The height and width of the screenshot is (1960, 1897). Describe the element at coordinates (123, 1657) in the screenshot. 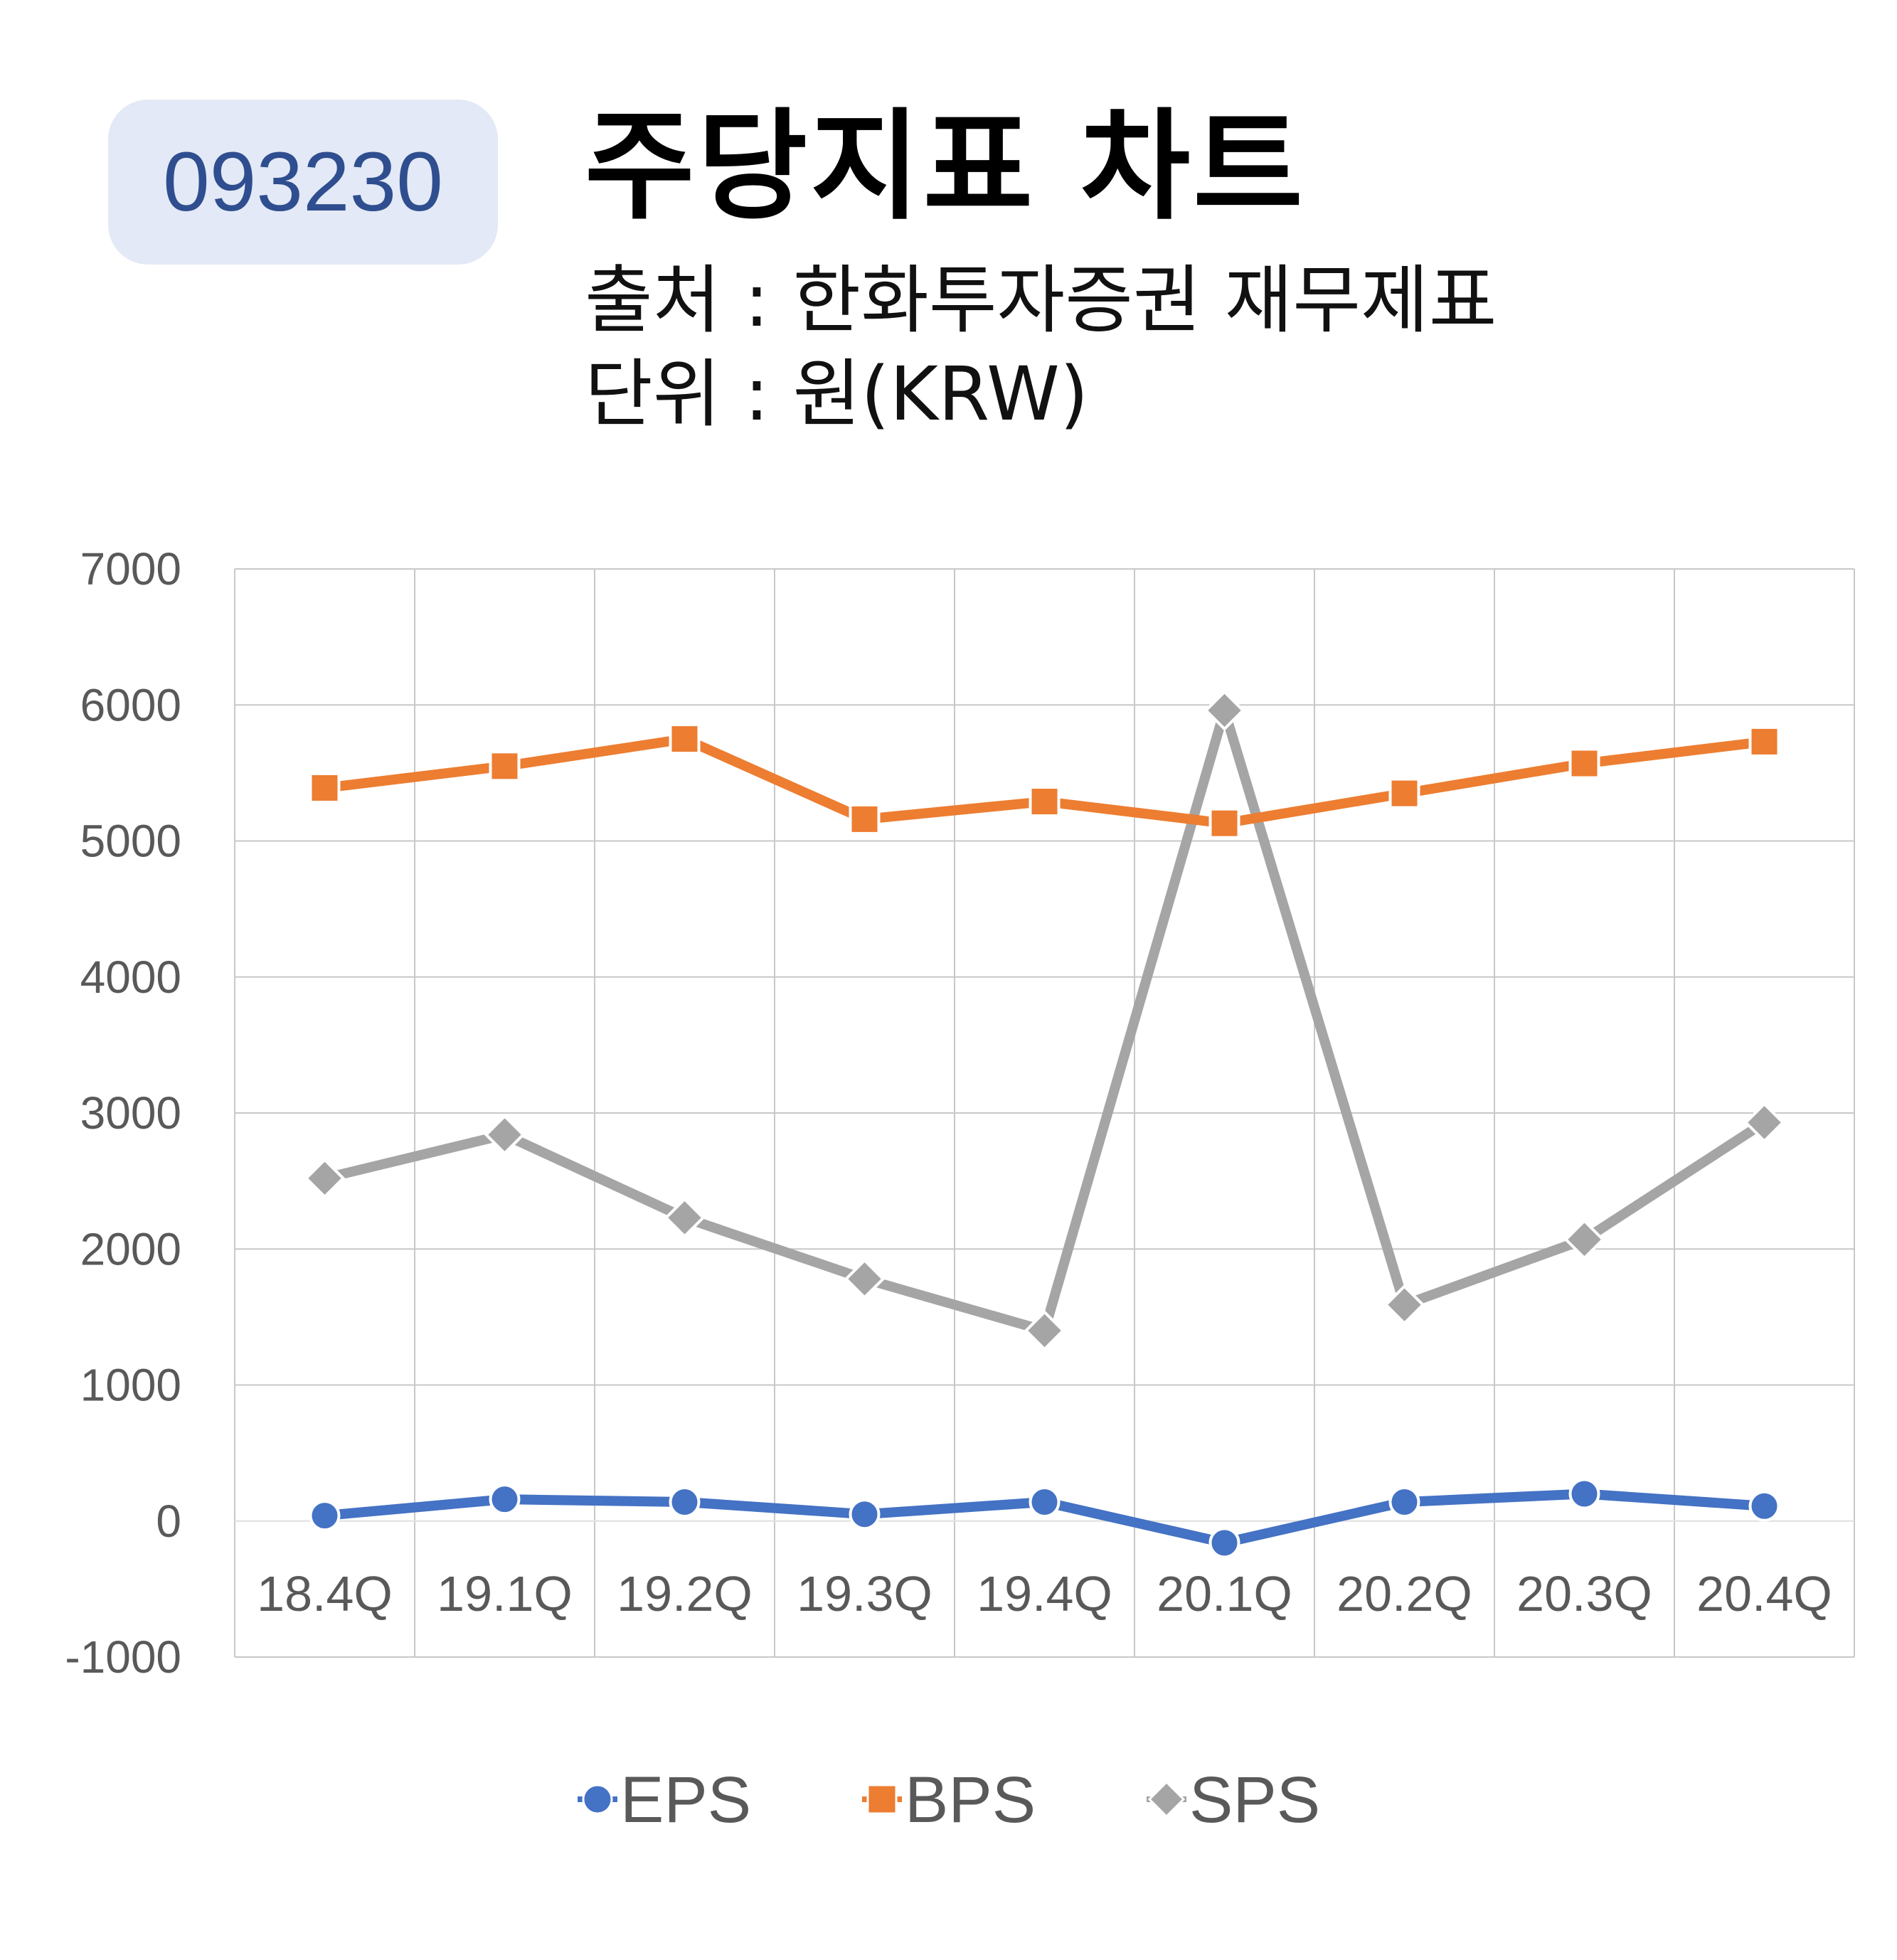

I see `y-tick-label: -1000` at that location.